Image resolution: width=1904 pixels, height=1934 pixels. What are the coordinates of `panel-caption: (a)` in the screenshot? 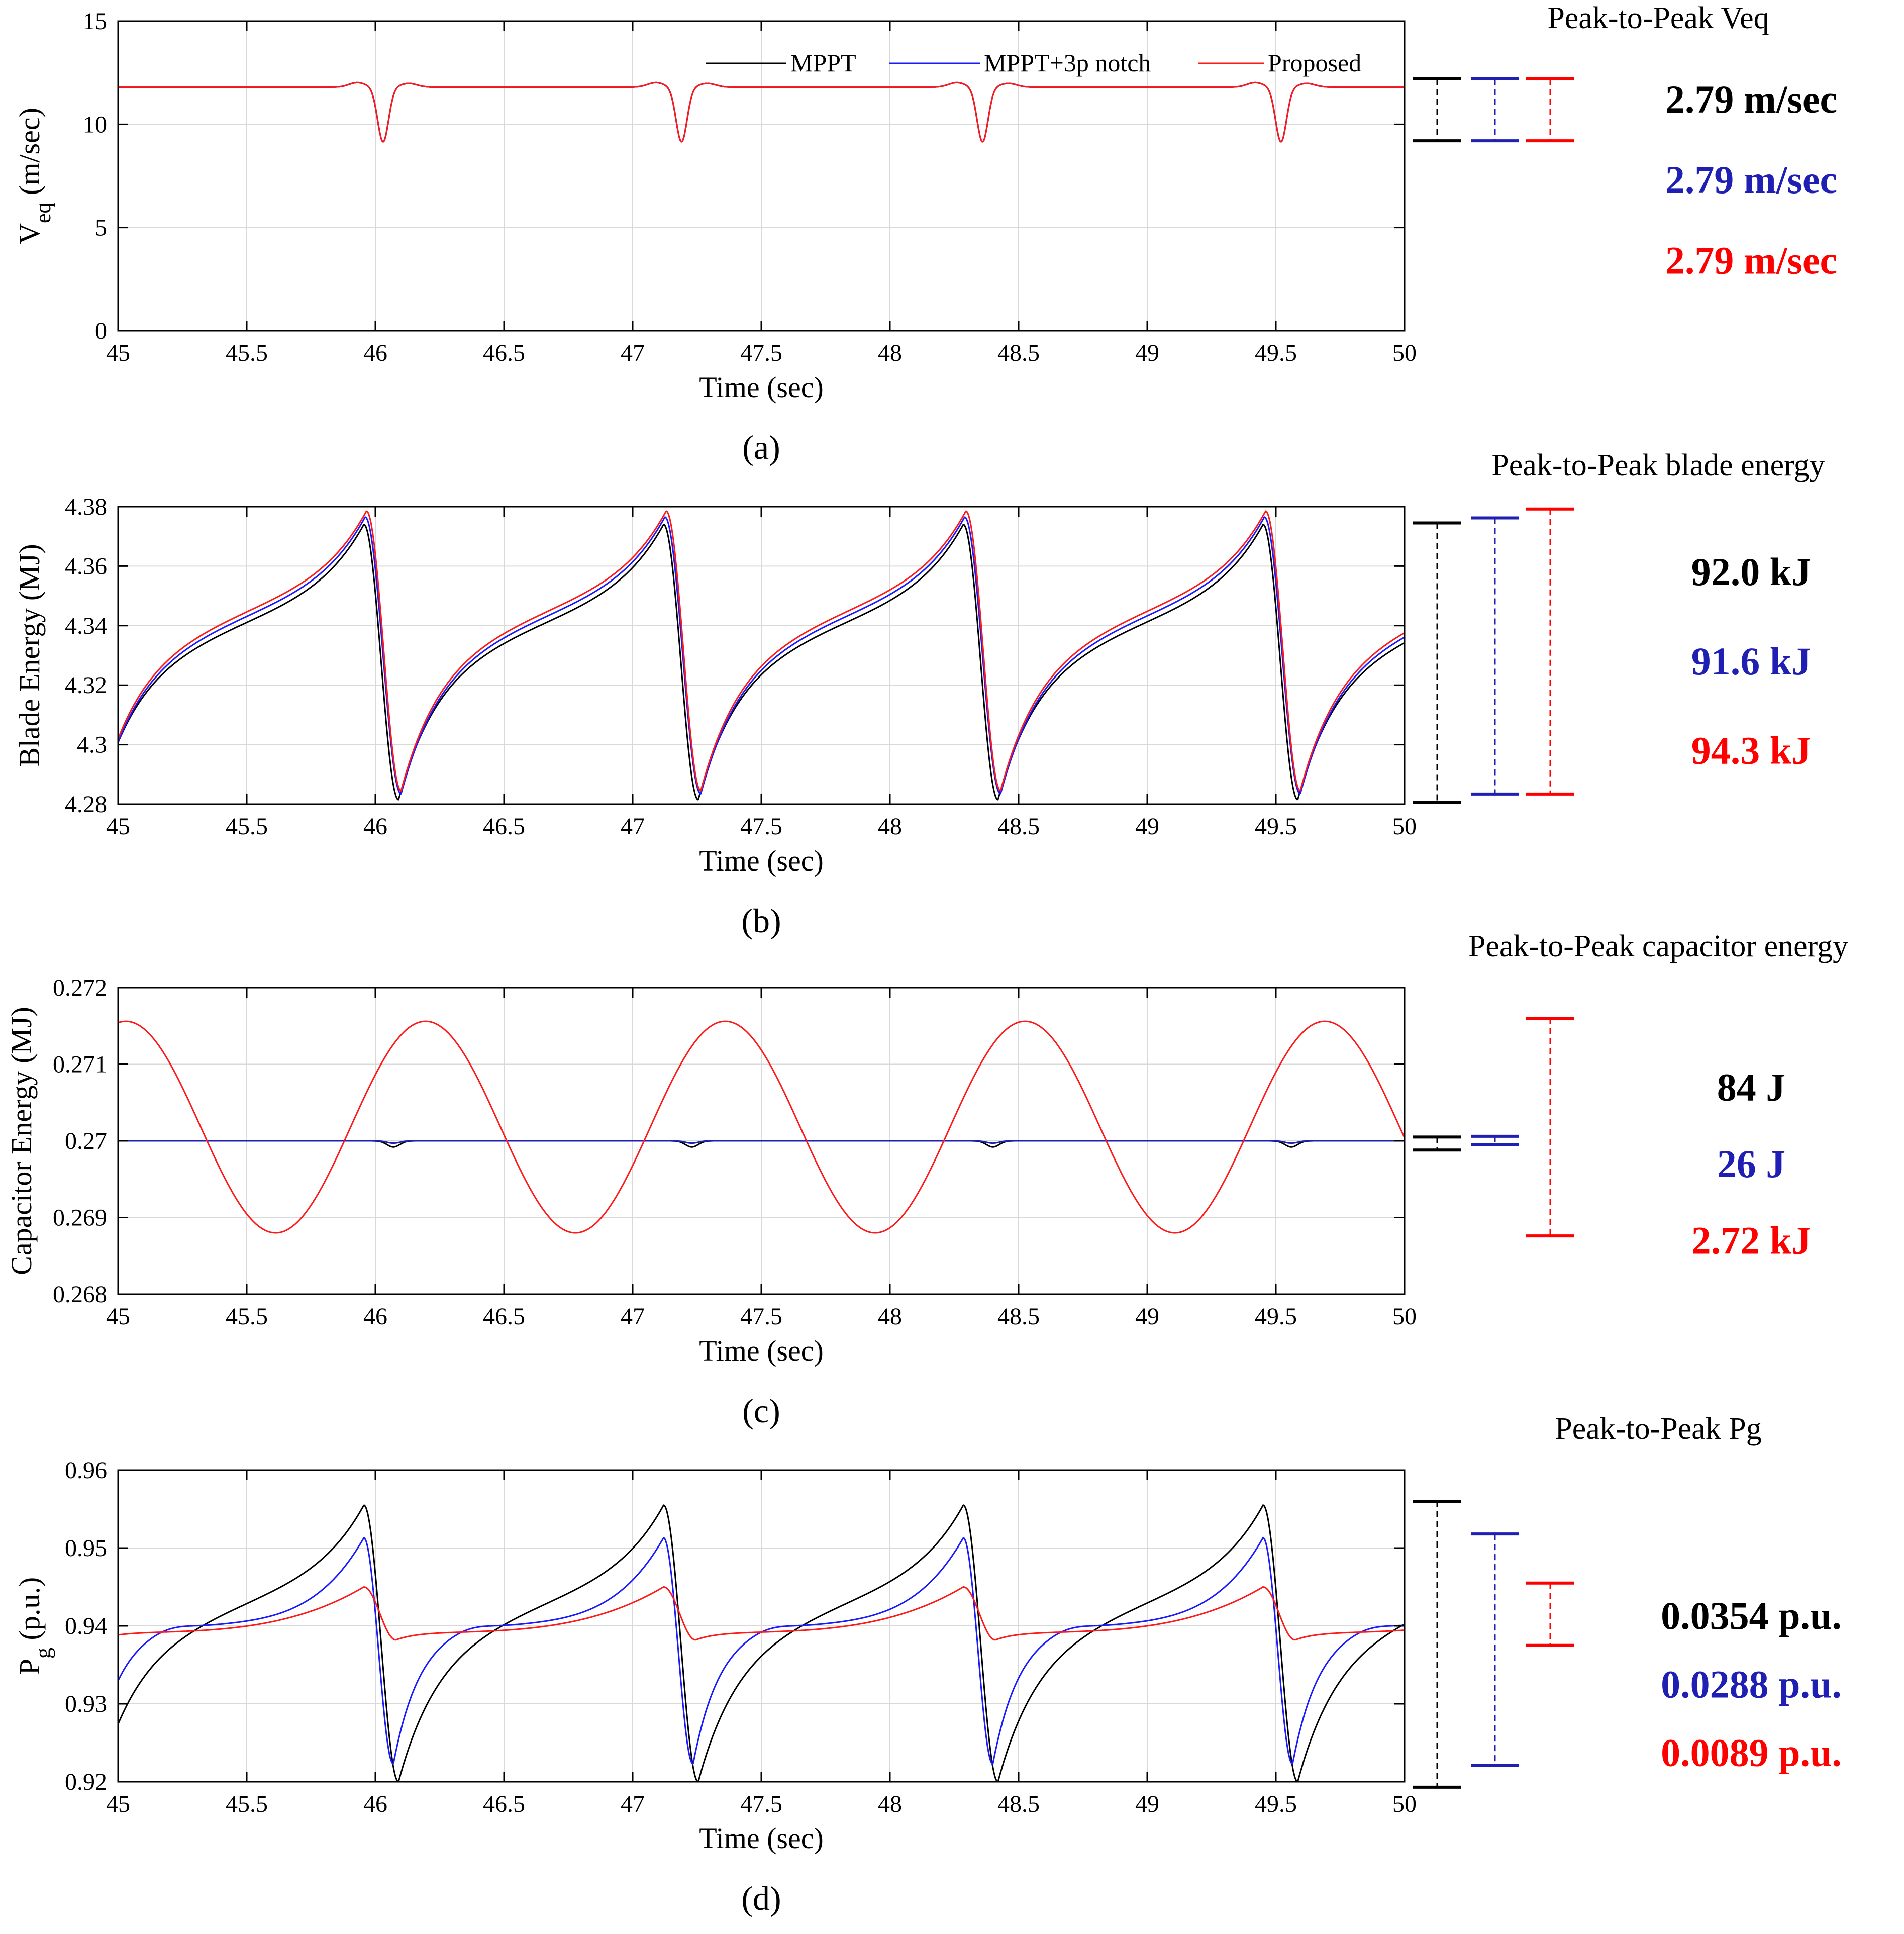 It's located at (761, 447).